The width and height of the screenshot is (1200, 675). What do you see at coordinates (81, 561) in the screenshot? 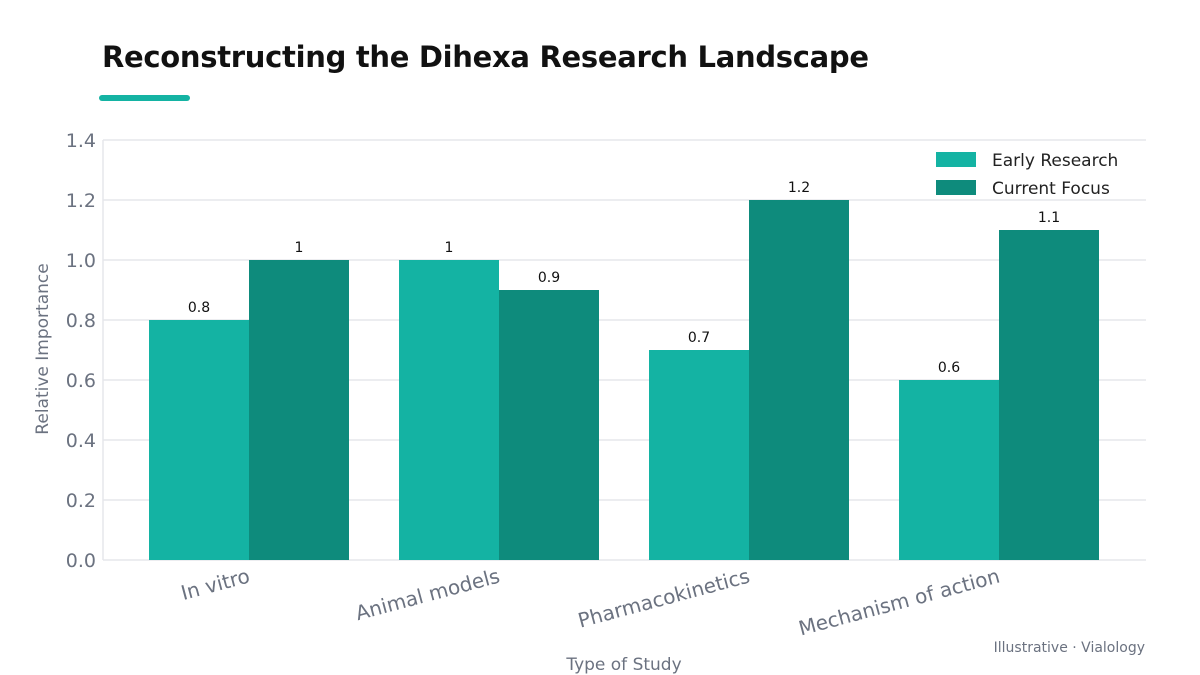
I see `y-tick-label: 0.0` at bounding box center [81, 561].